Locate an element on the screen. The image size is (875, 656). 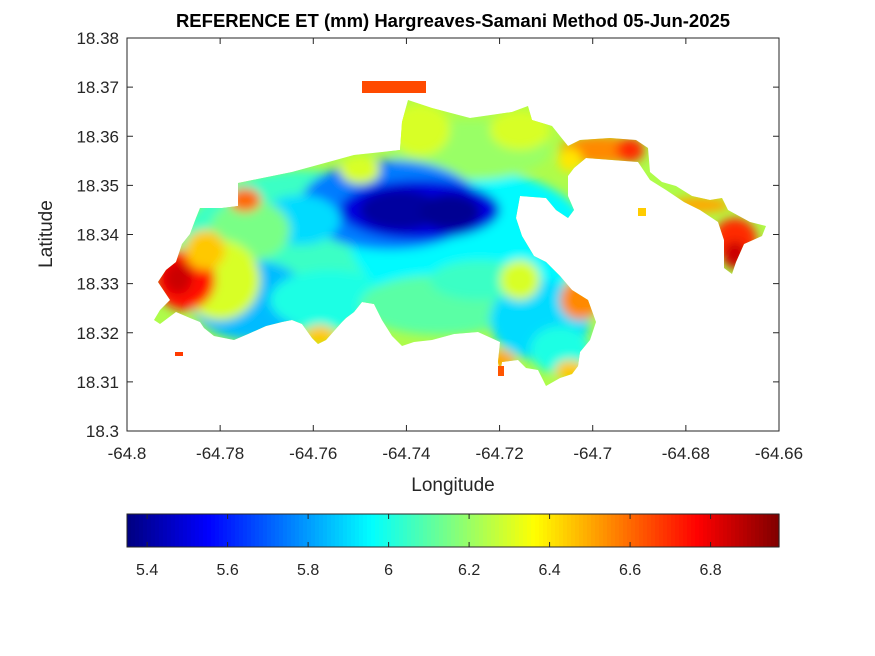
colorbar-tick-label: 6 is located at coordinates (388, 570).